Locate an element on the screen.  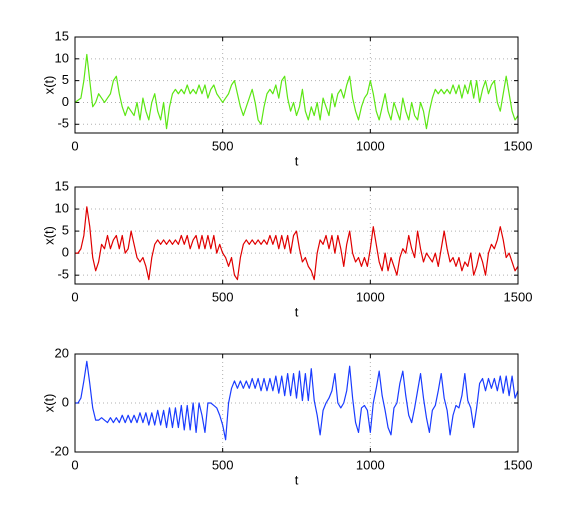
y-tick-label: 20 is located at coordinates (62, 352).